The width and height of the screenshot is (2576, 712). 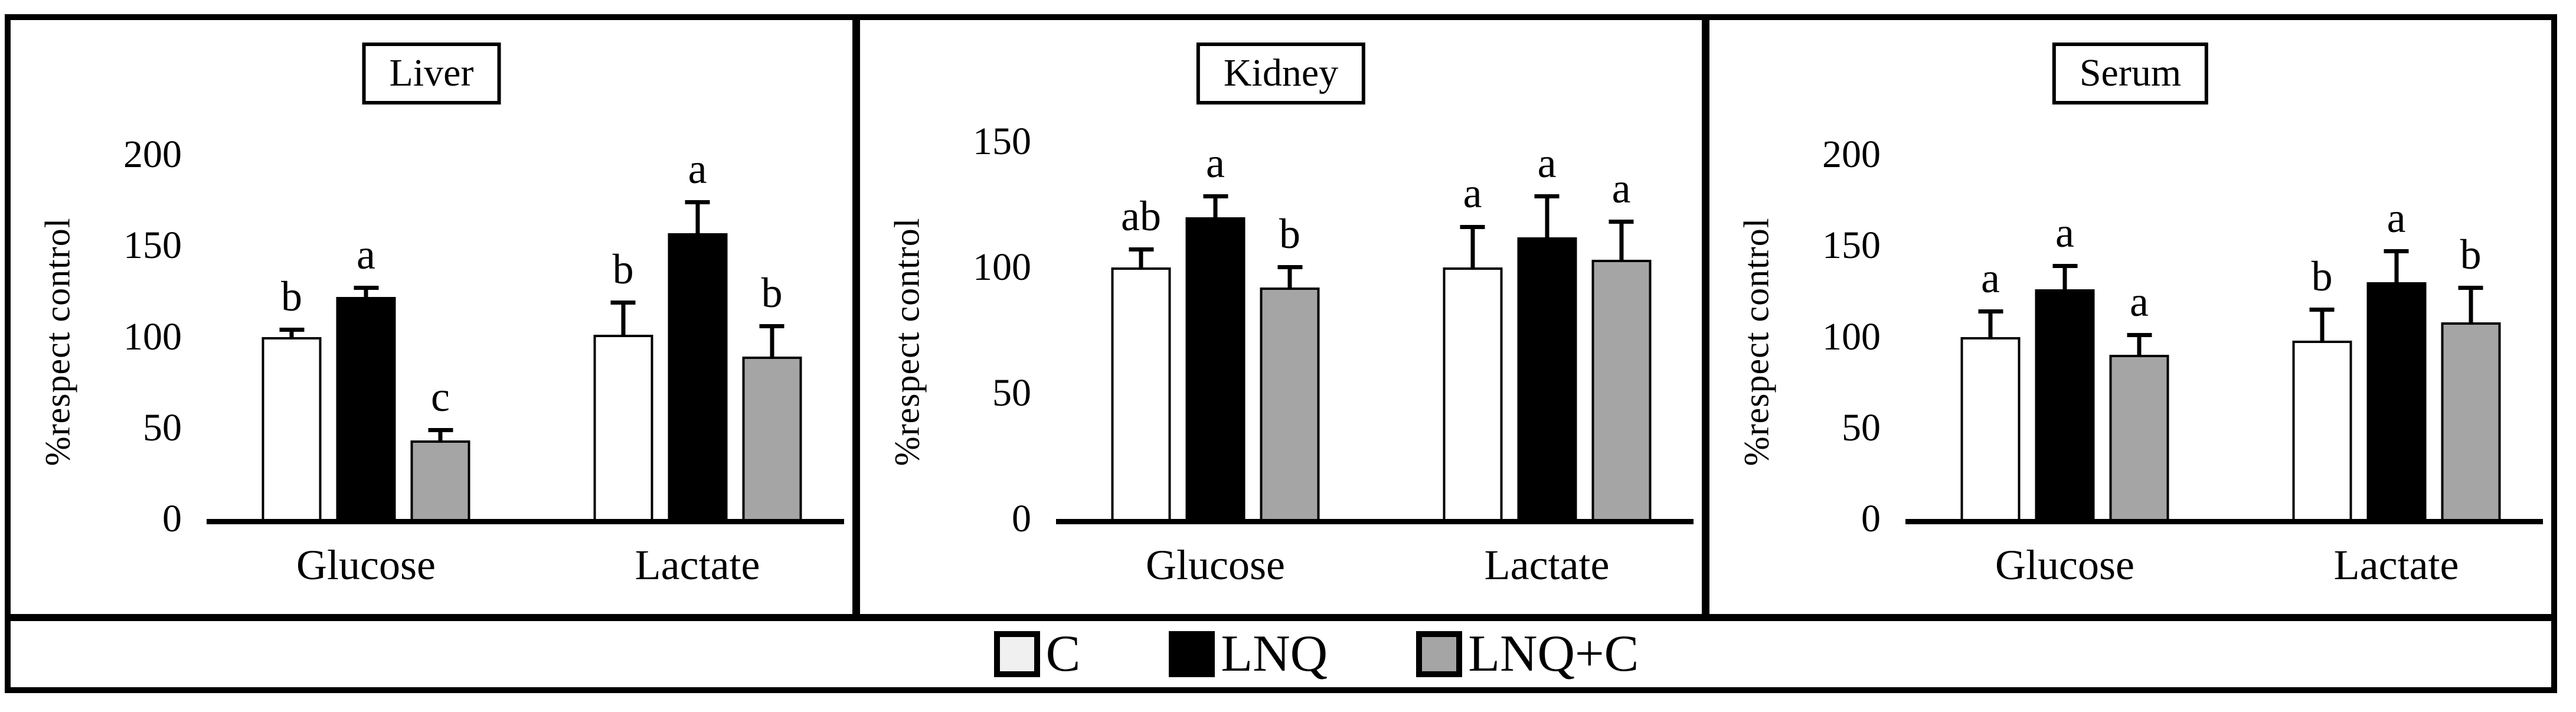 What do you see at coordinates (1553, 653) in the screenshot?
I see `legend-label: LNQ+C` at bounding box center [1553, 653].